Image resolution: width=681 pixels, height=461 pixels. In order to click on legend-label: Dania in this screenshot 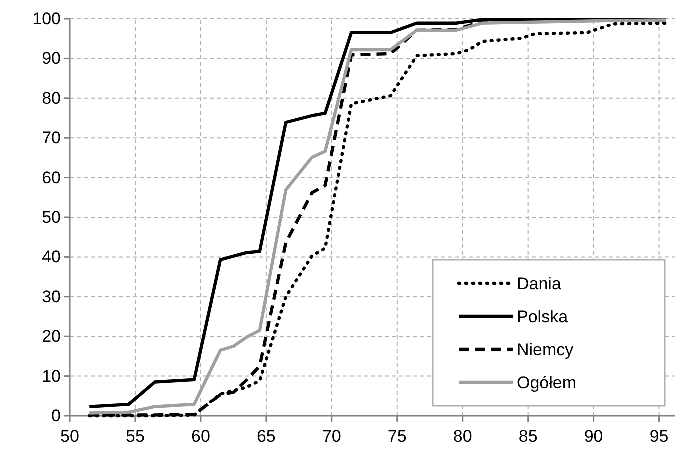, I will do `click(539, 284)`.